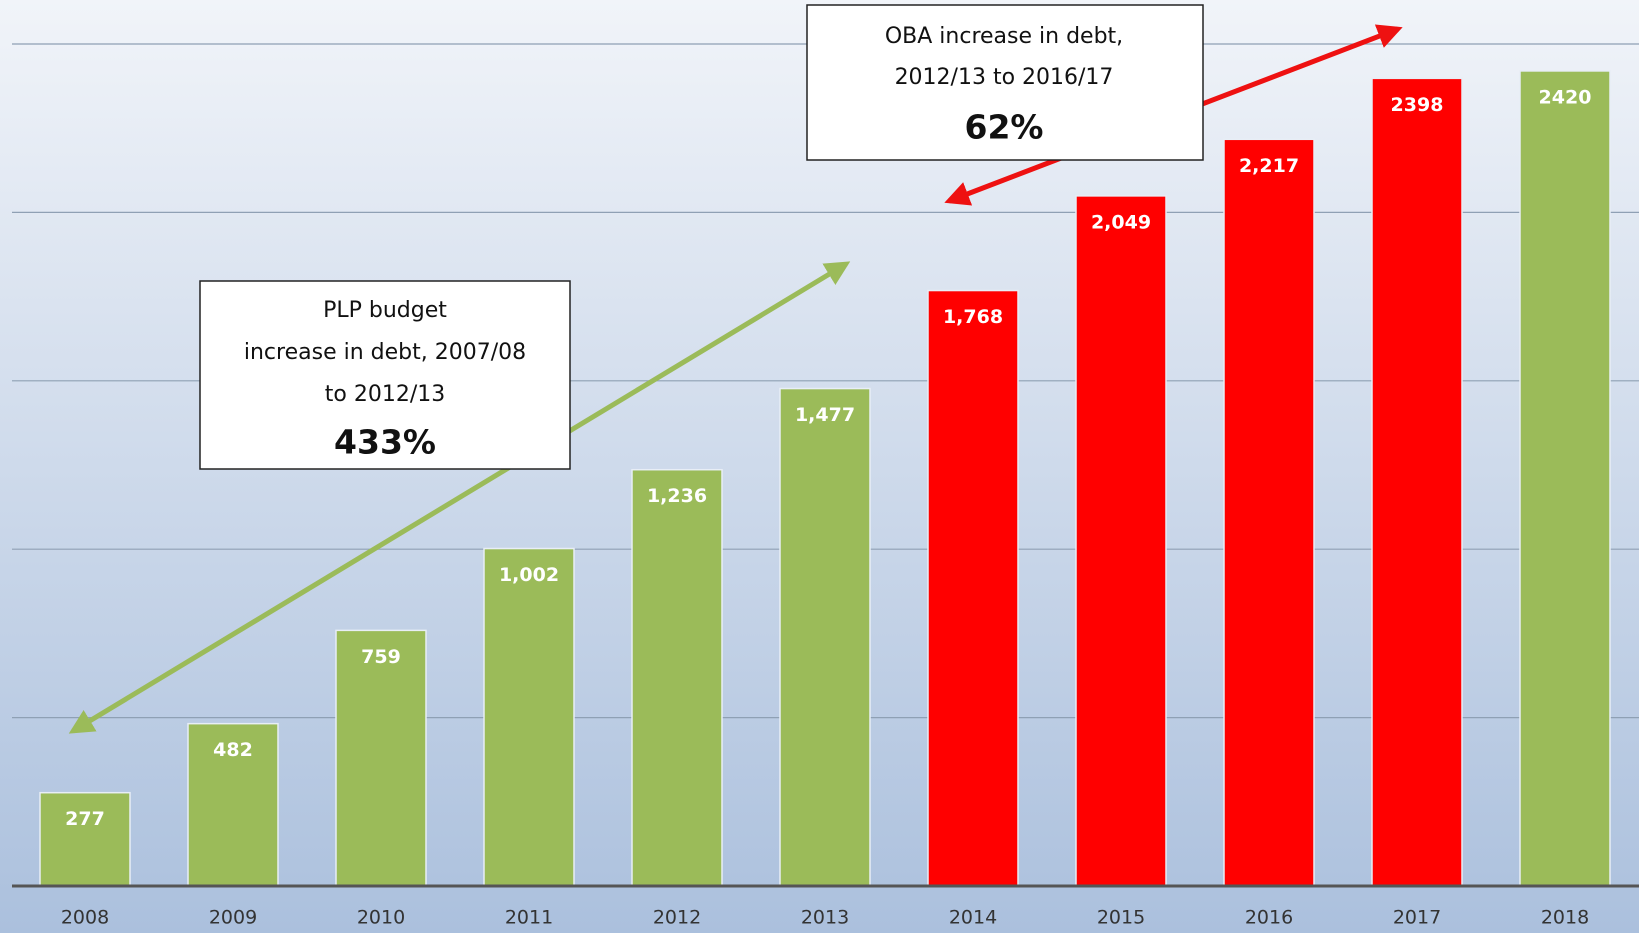 Image resolution: width=1639 pixels, height=933 pixels. I want to click on data-label: 1,477, so click(825, 415).